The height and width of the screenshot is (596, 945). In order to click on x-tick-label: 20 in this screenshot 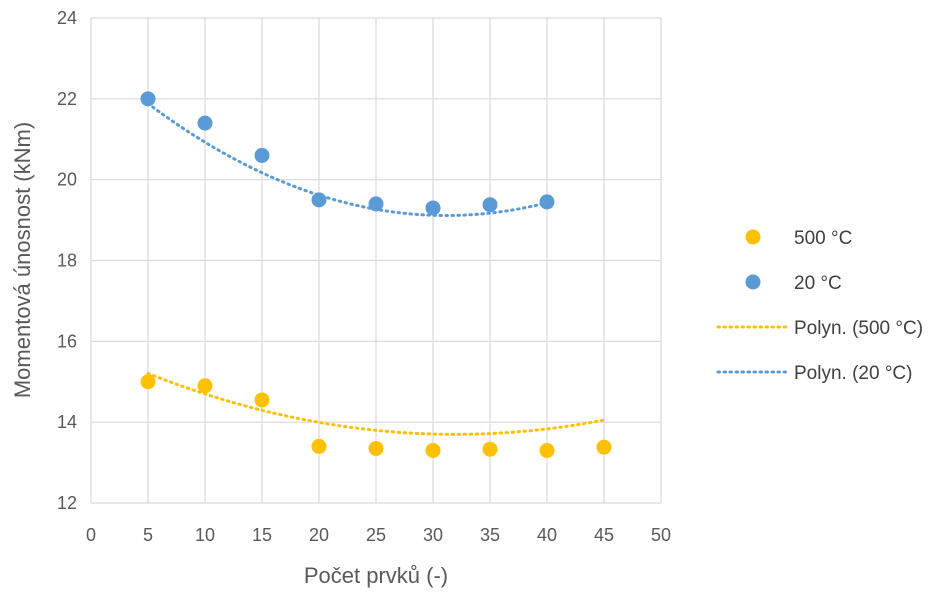, I will do `click(319, 535)`.